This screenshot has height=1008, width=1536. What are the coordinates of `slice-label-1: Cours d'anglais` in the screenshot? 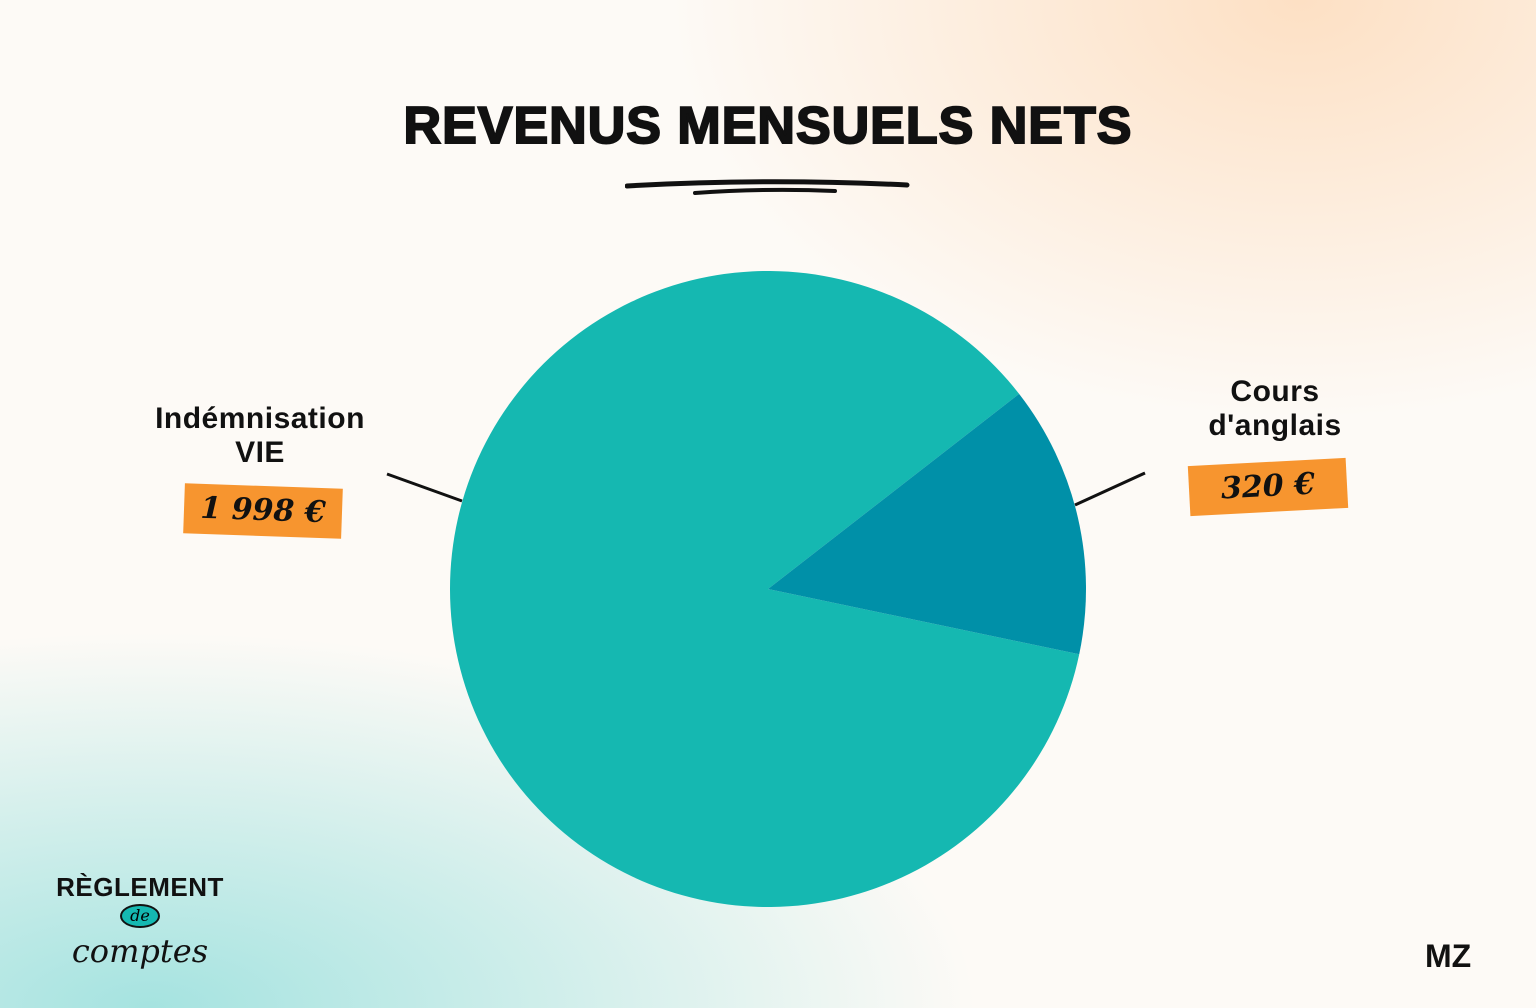 It's located at (1275, 409).